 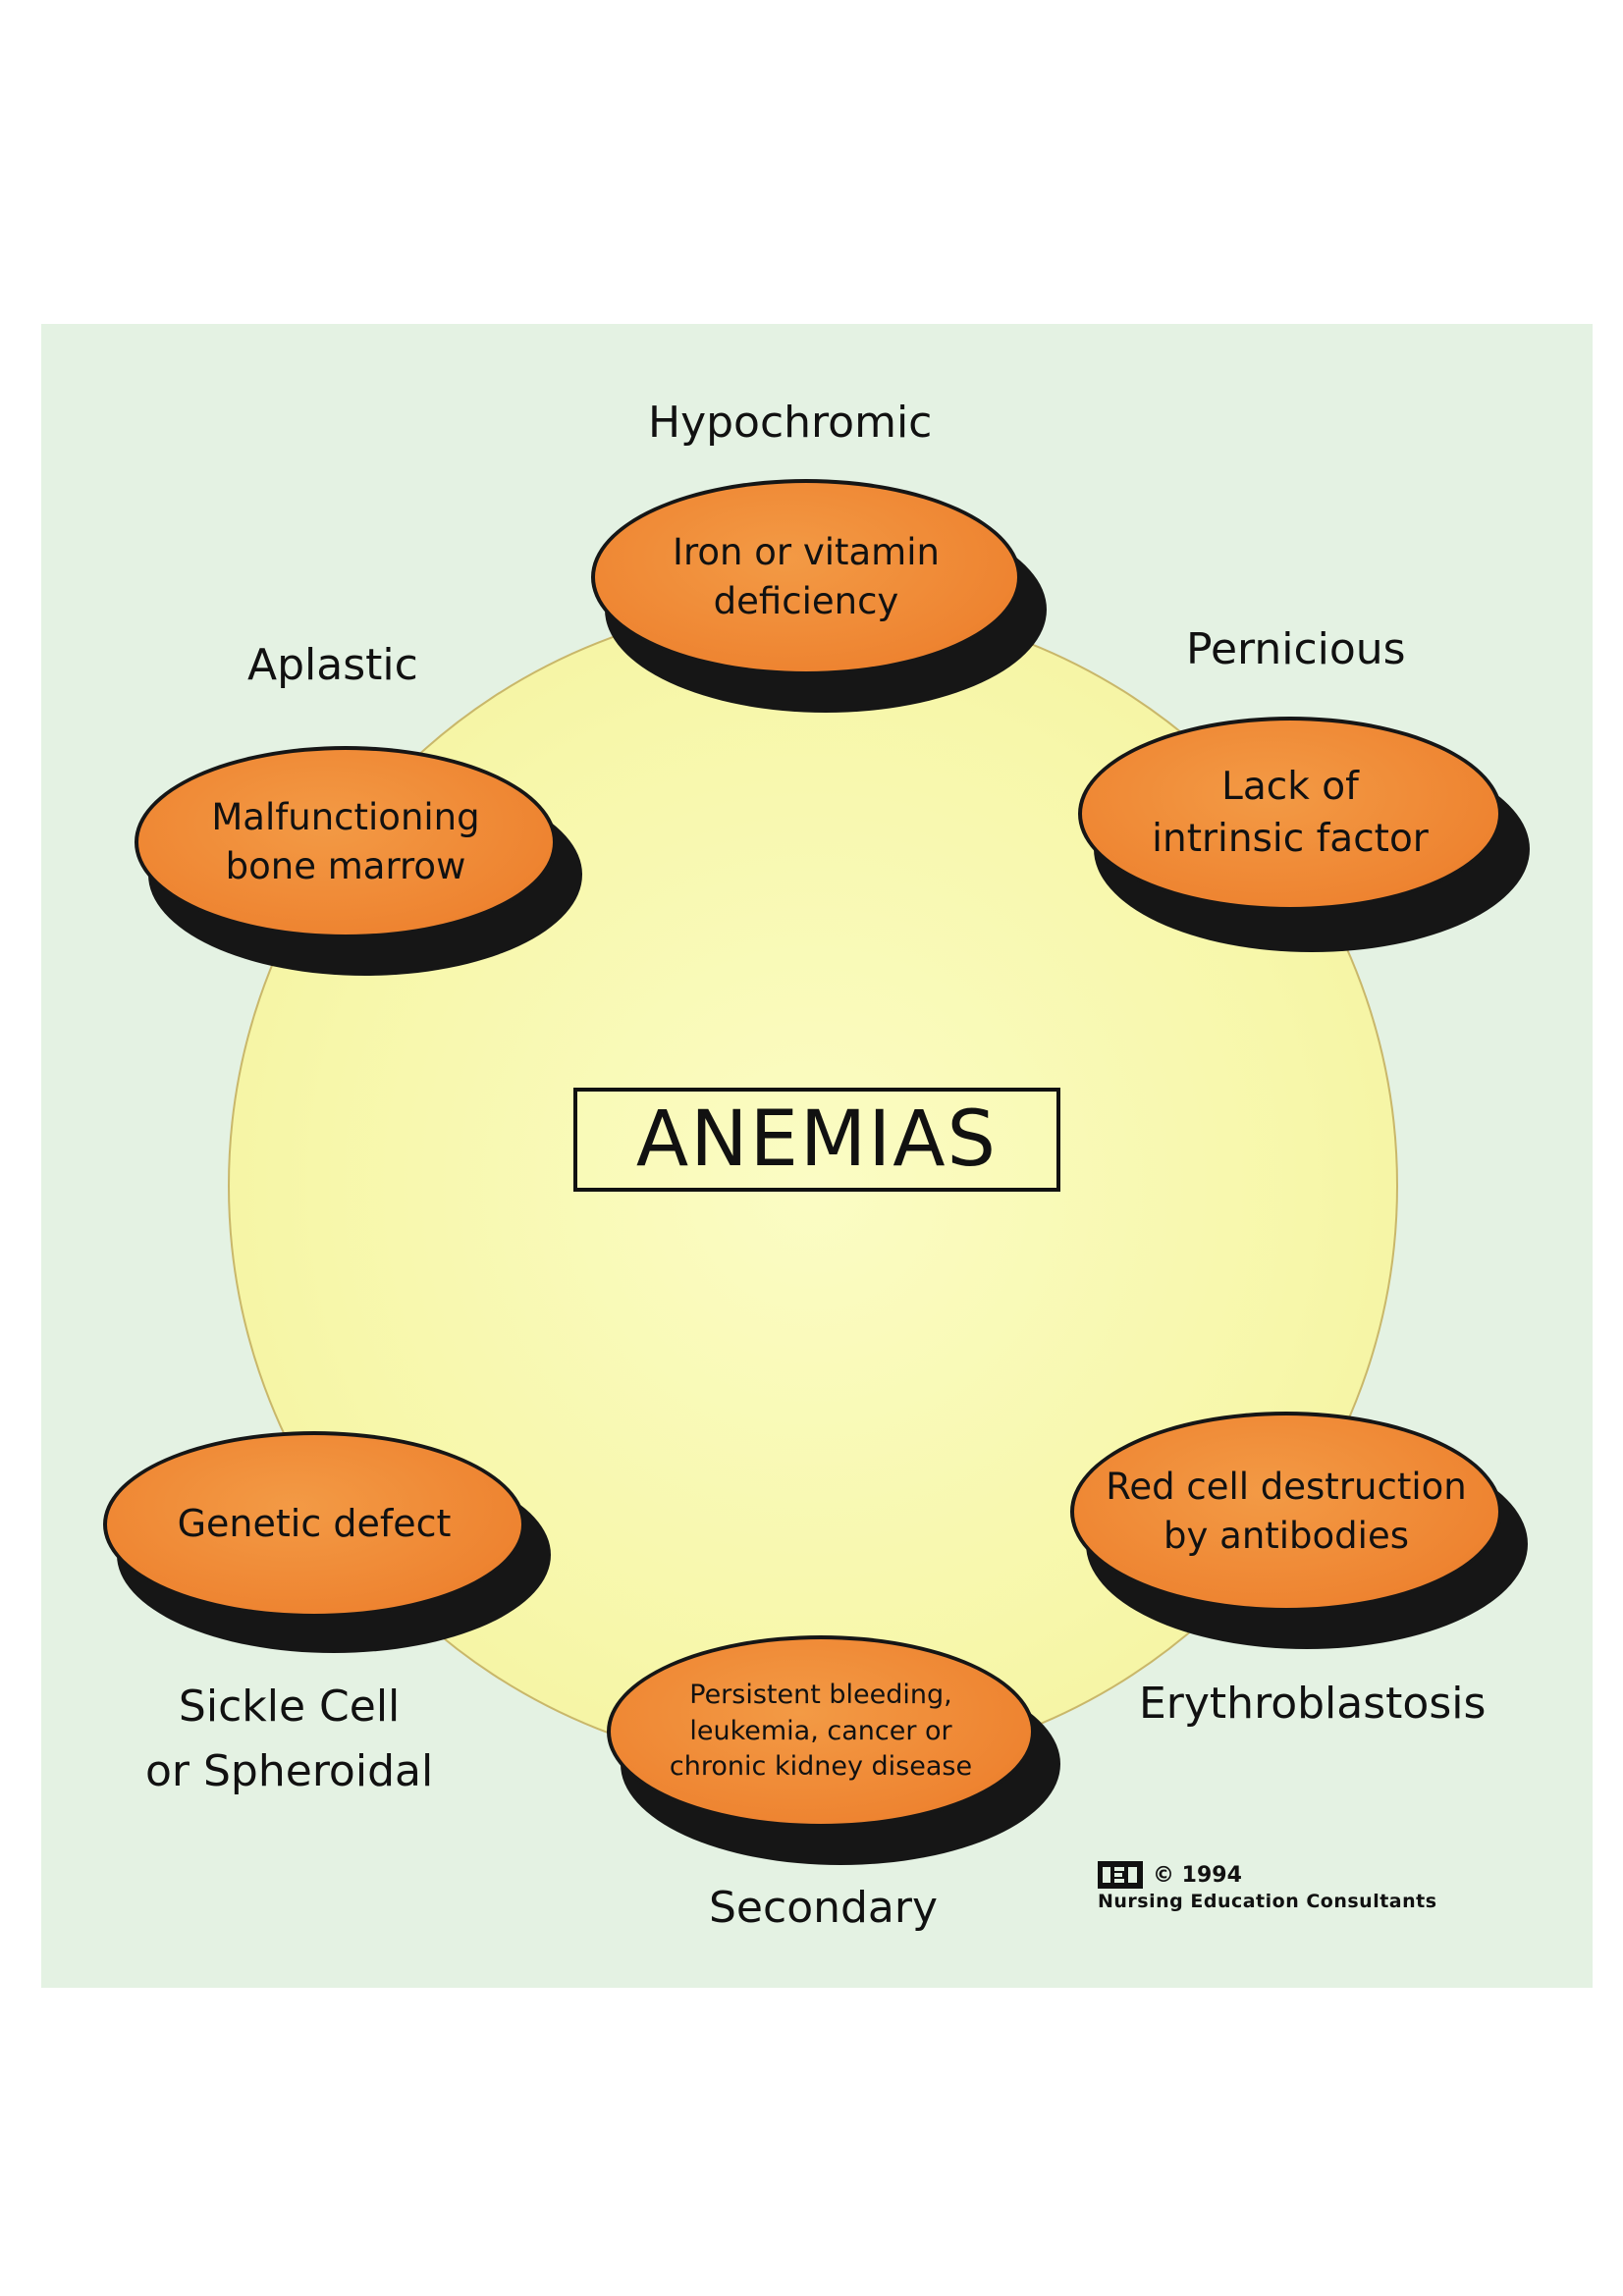 I want to click on type-label-sickle-cell: Sickle Cell or Spheroidal, so click(x=289, y=1739).